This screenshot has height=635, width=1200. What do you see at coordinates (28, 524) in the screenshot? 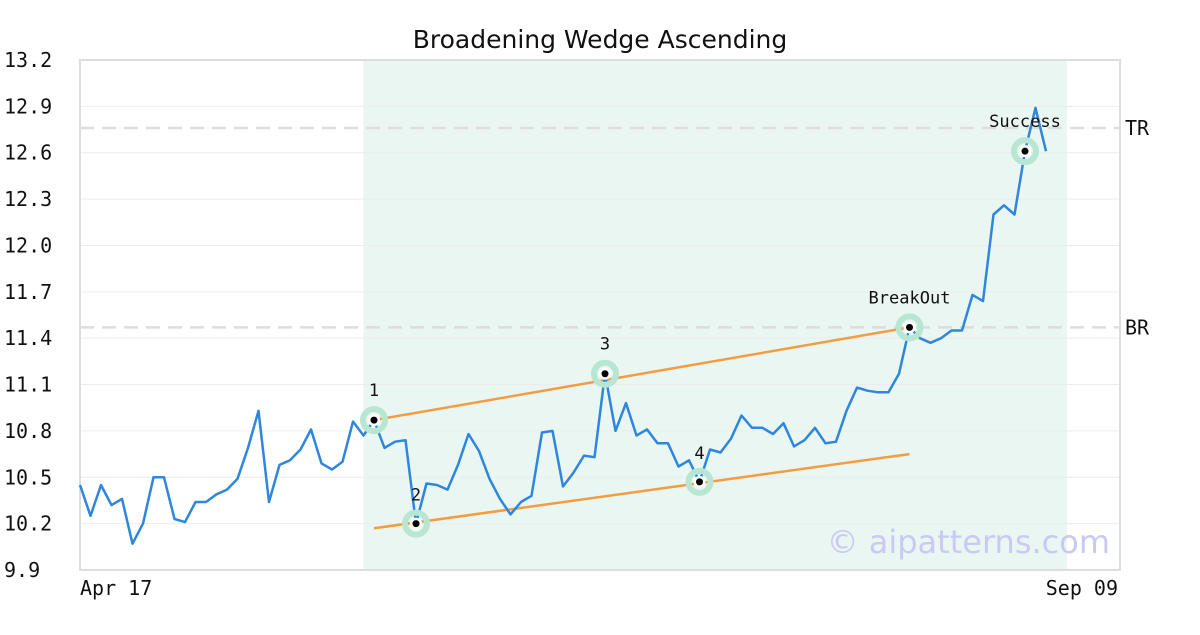
I see `y-tick-label: 10.2` at bounding box center [28, 524].